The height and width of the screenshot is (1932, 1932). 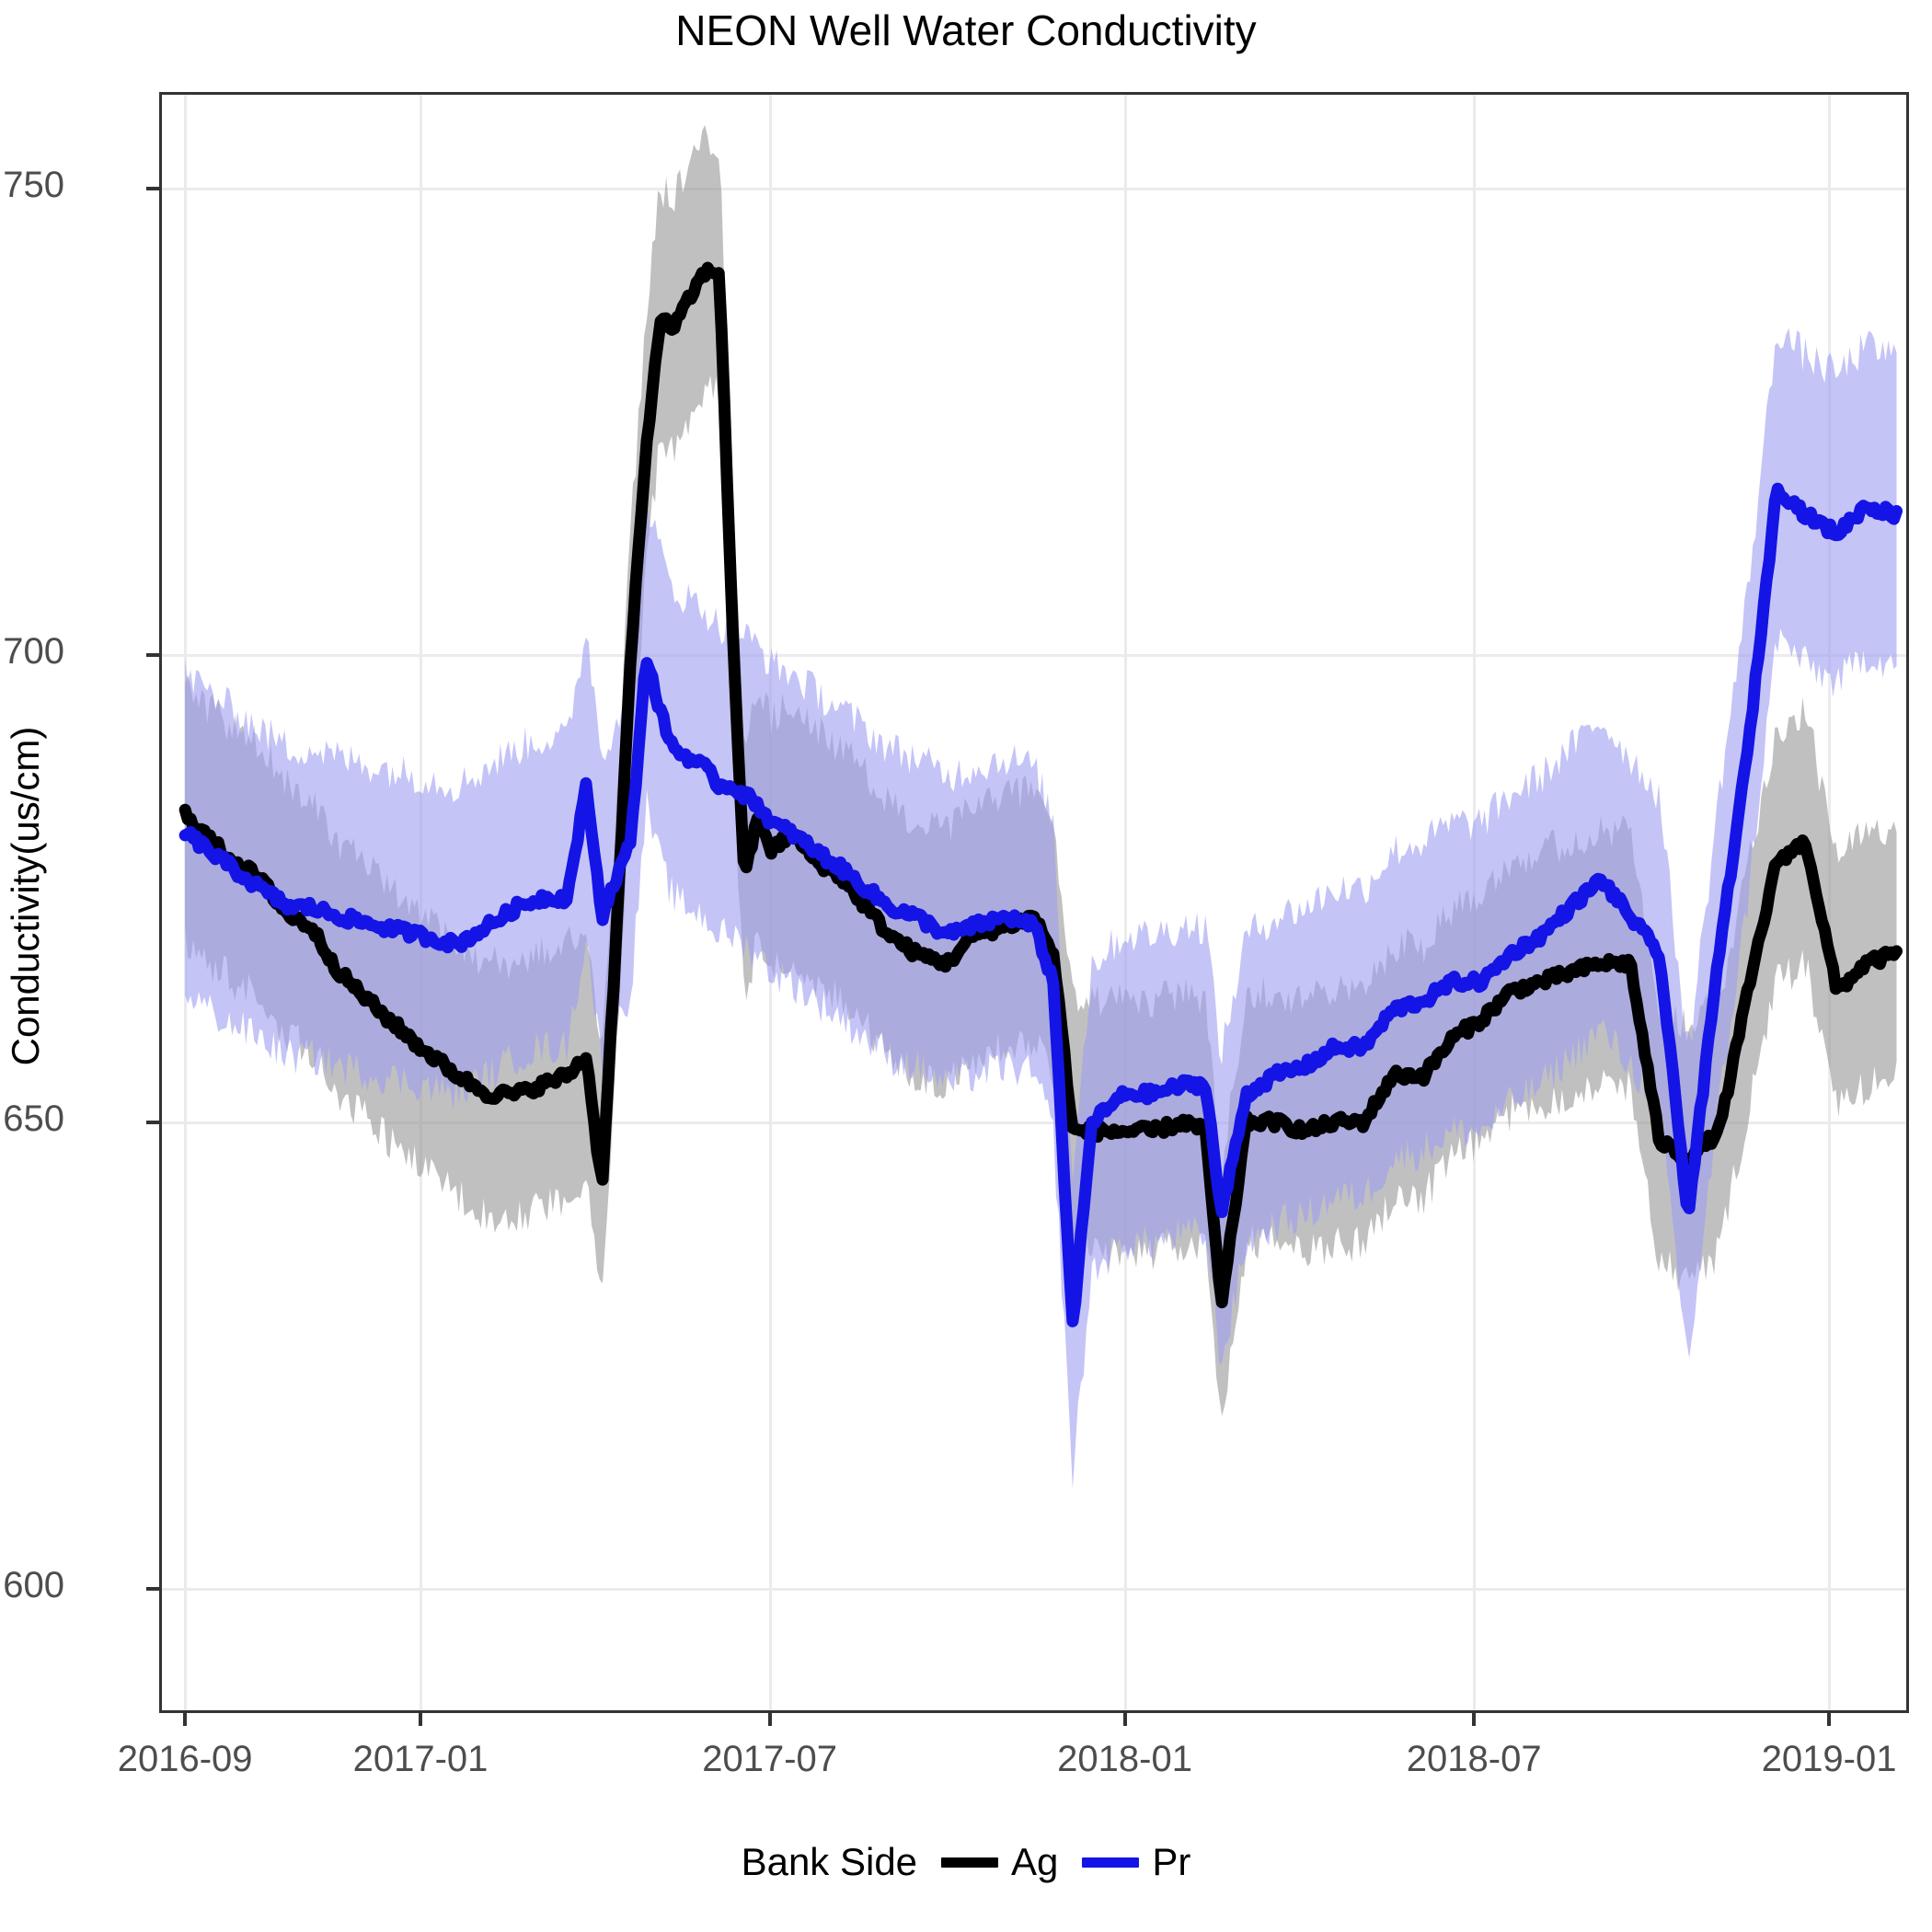 I want to click on legend-label-ag: Ag, so click(x=1035, y=1861).